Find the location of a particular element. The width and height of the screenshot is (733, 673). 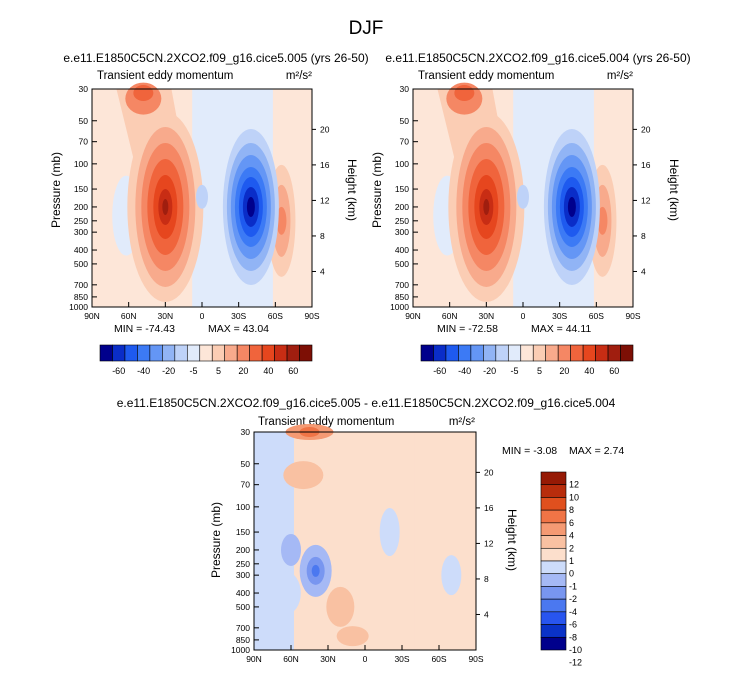

panel2-ytick-label: 100 is located at coordinates (402, 164).